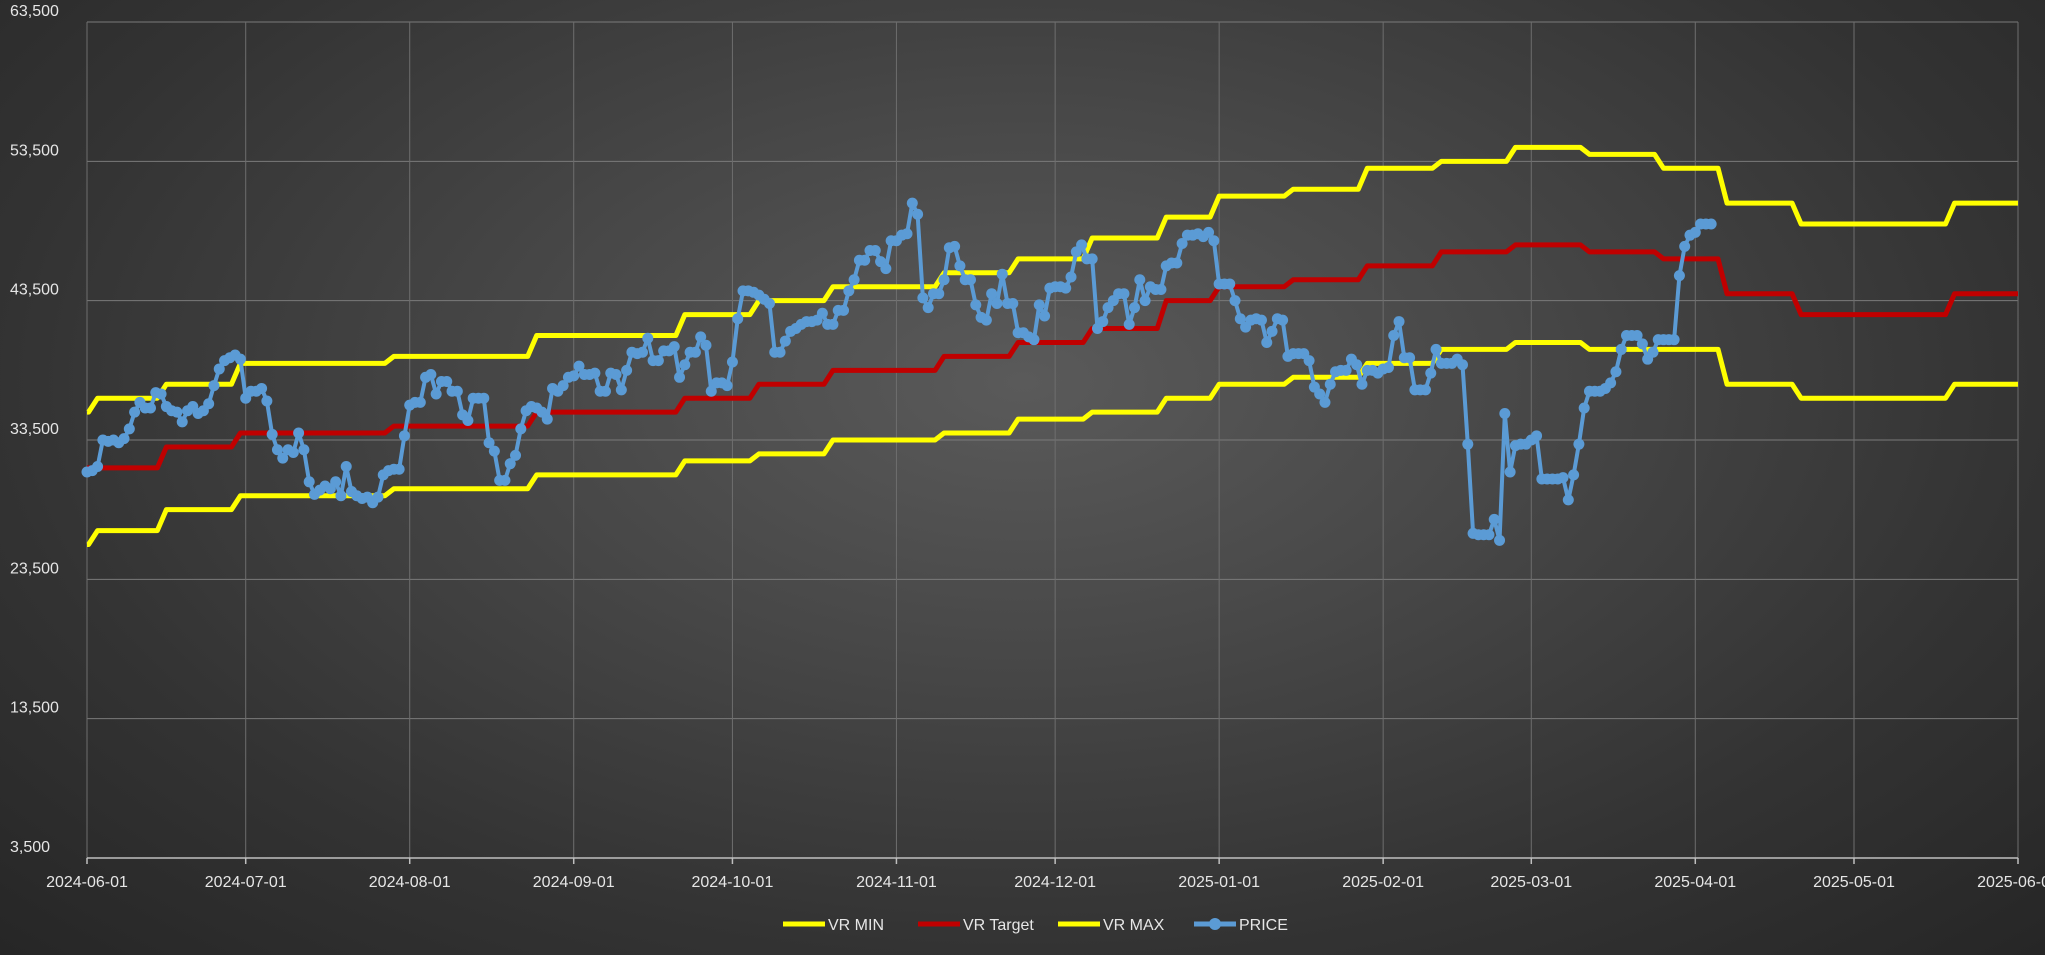  I want to click on x-tick-label: 2024-08-01, so click(410, 882).